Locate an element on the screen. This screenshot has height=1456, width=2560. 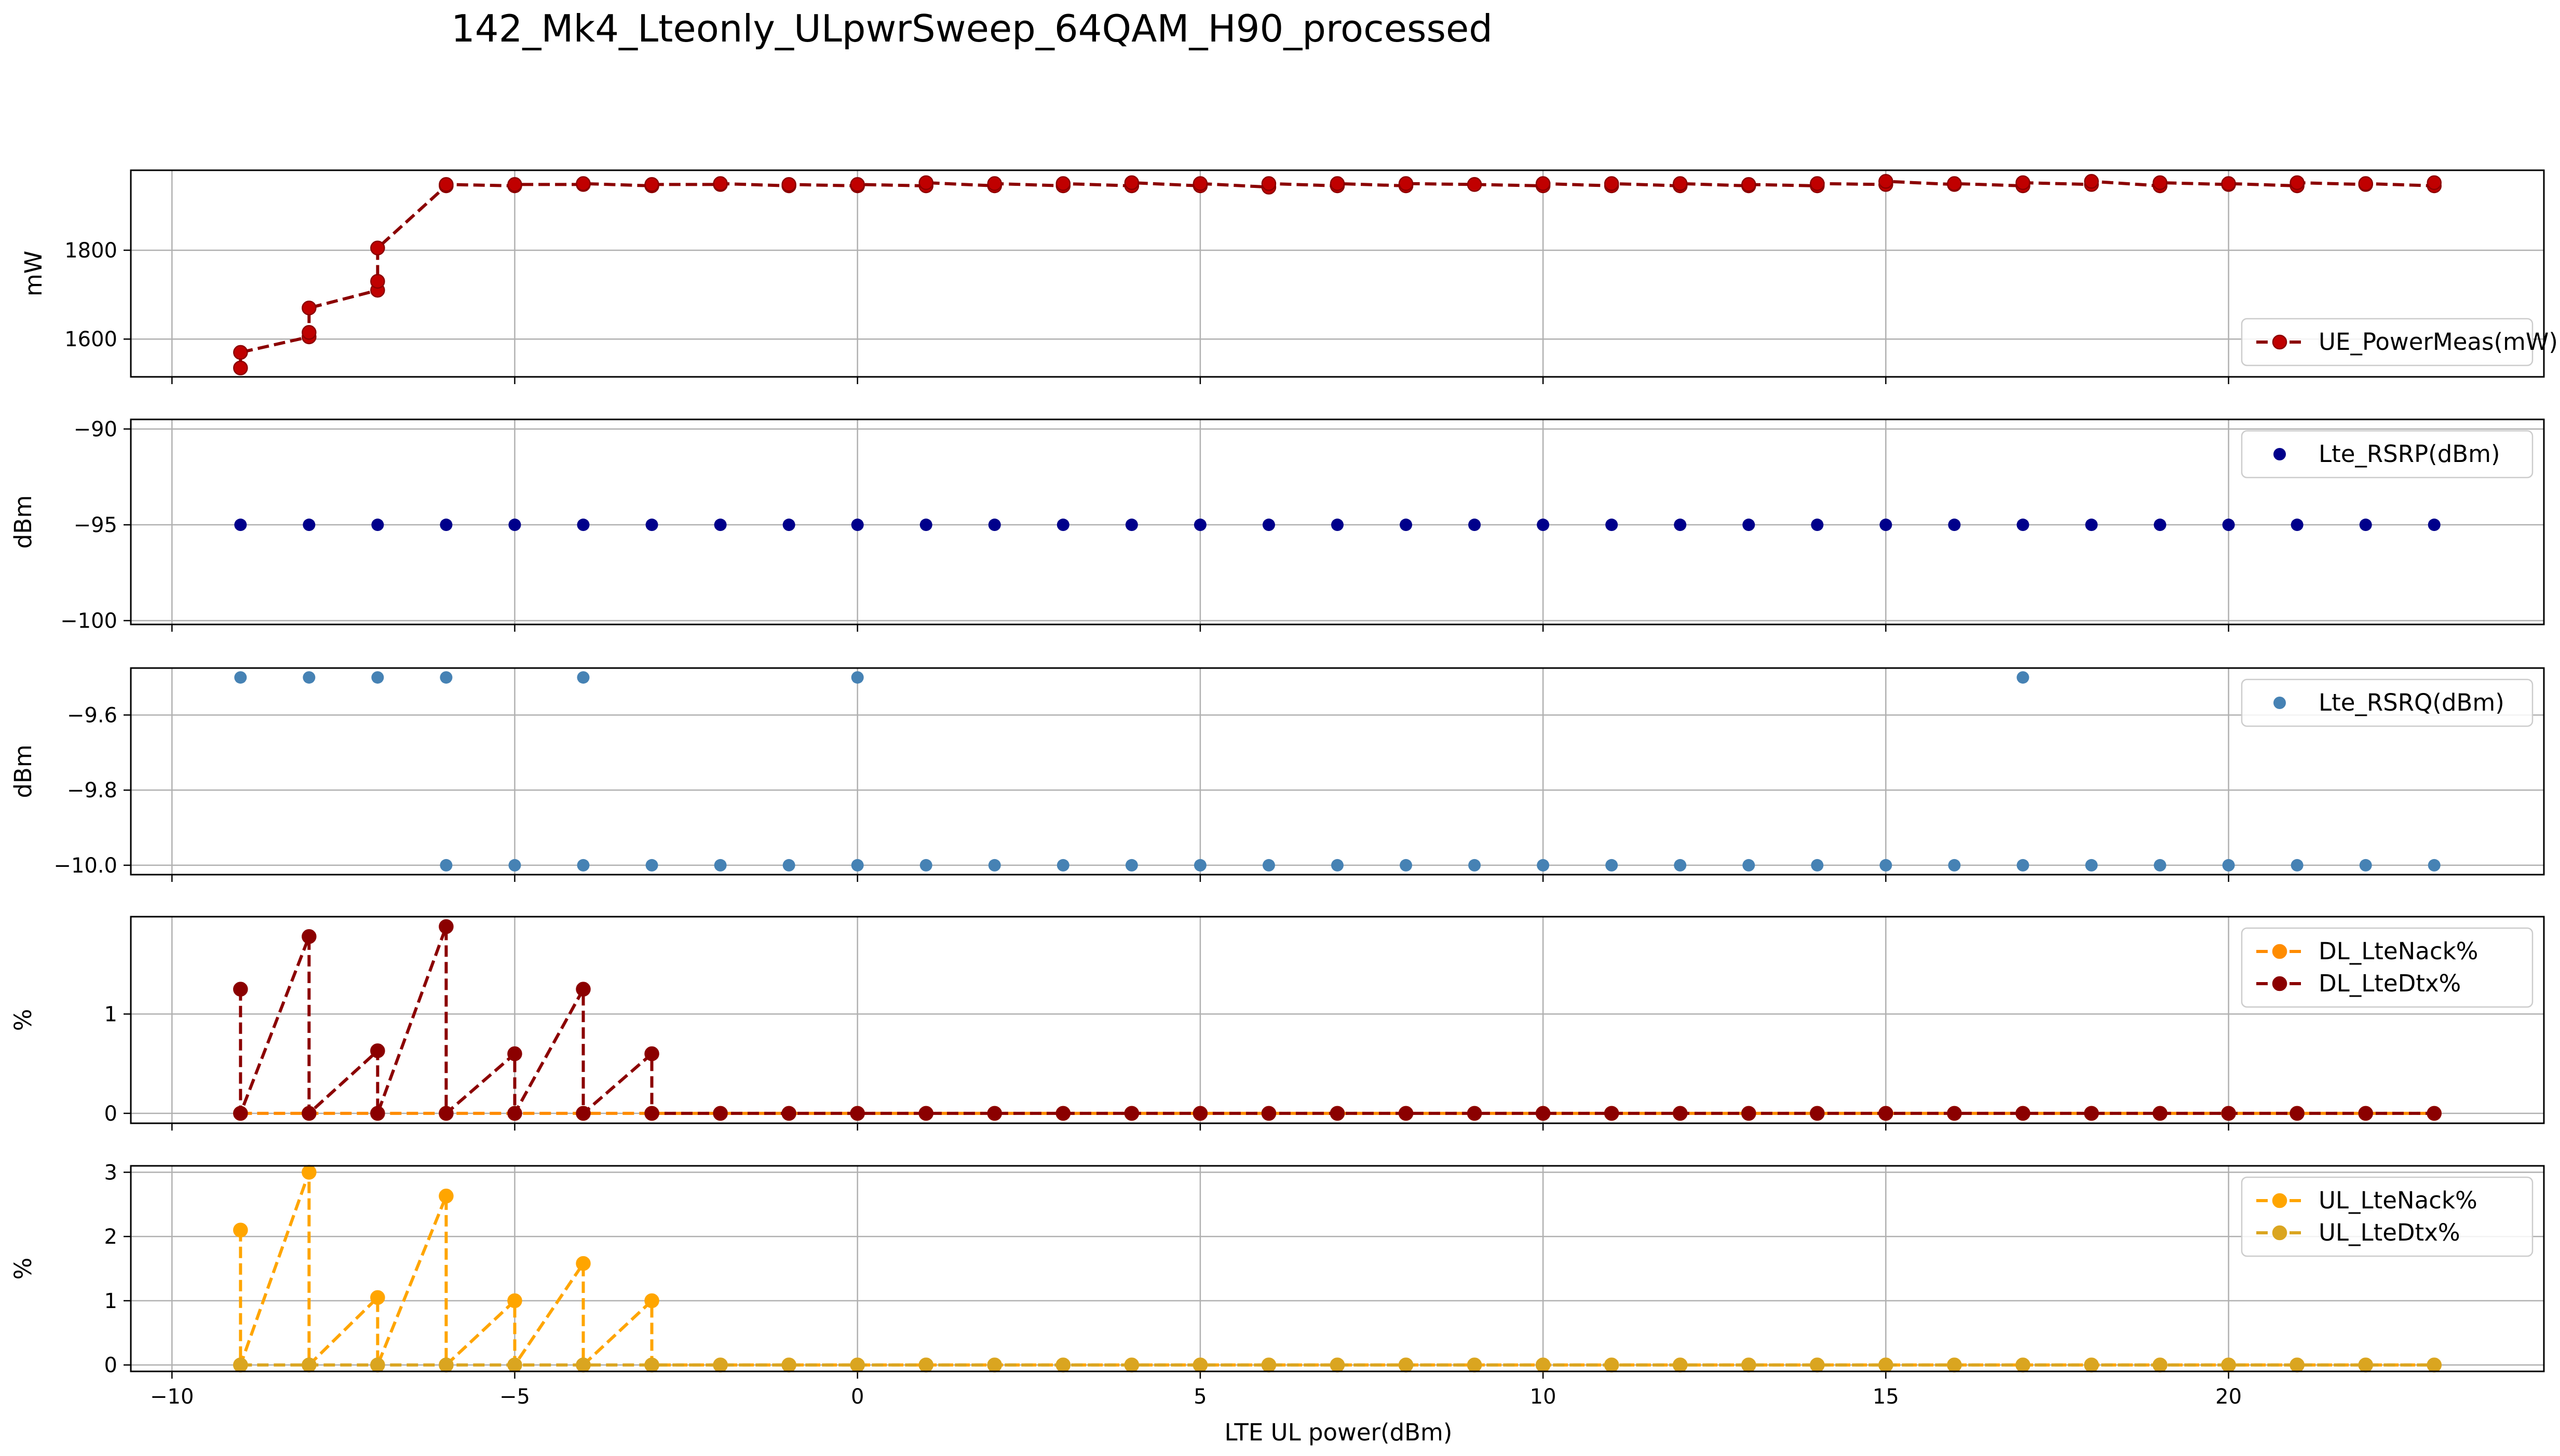
y-tick-label: 2 is located at coordinates (110, 1237).